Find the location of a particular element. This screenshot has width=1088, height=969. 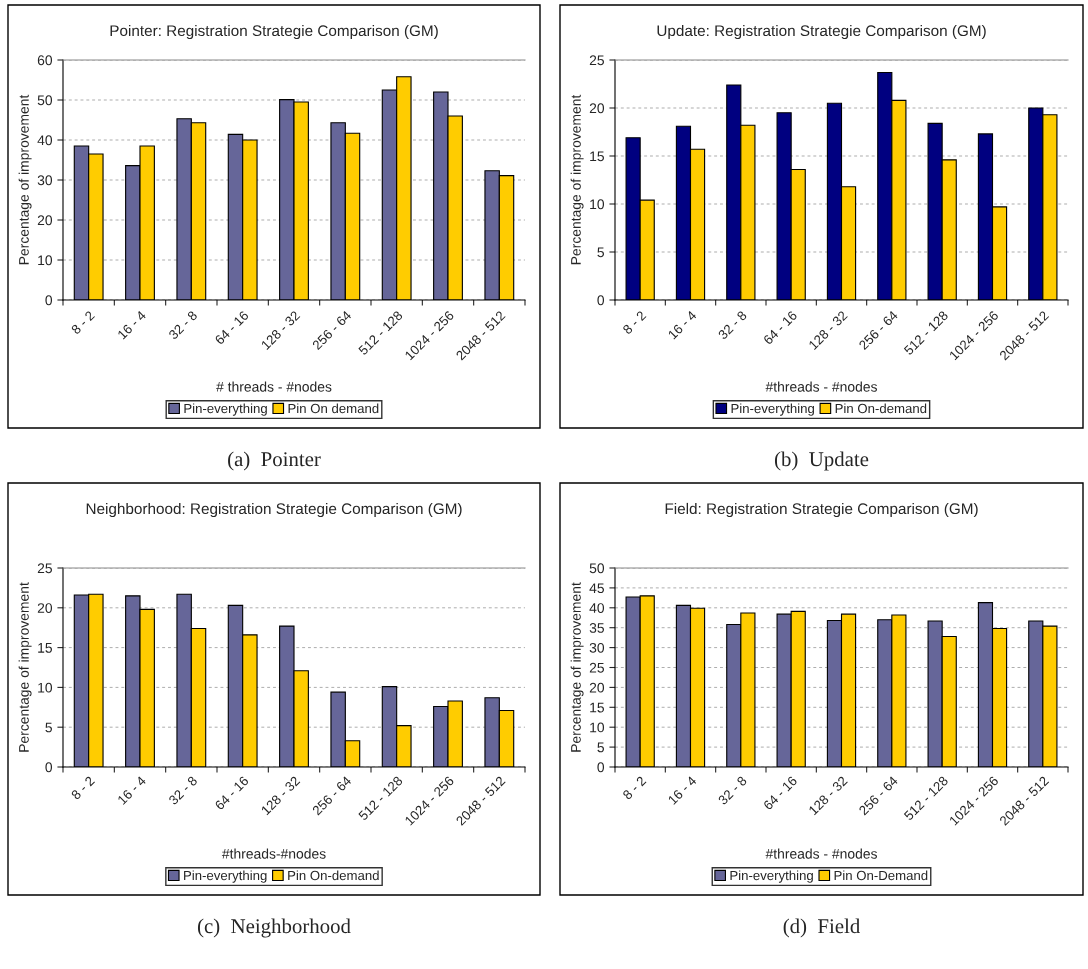

text: (b) Update is located at coordinates (821, 461).